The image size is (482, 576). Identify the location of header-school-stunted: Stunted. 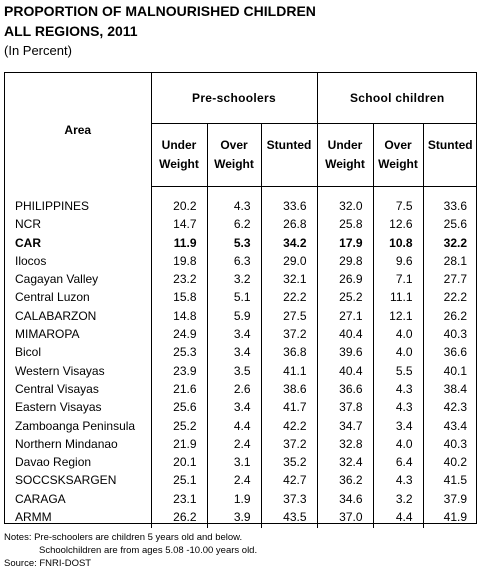
(449, 155).